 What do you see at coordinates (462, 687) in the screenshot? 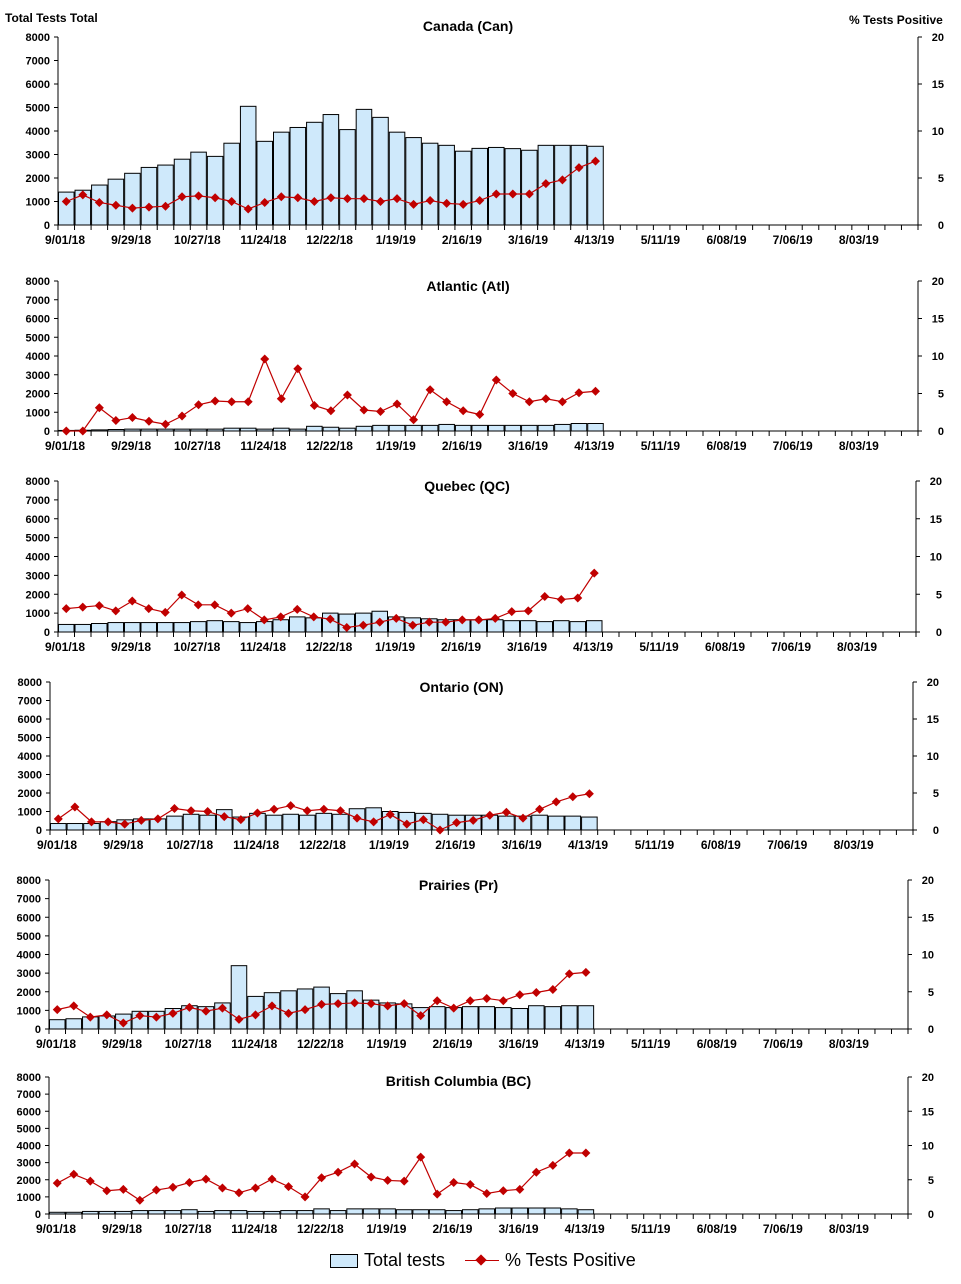
I see `chart-title: Ontario (ON)` at bounding box center [462, 687].